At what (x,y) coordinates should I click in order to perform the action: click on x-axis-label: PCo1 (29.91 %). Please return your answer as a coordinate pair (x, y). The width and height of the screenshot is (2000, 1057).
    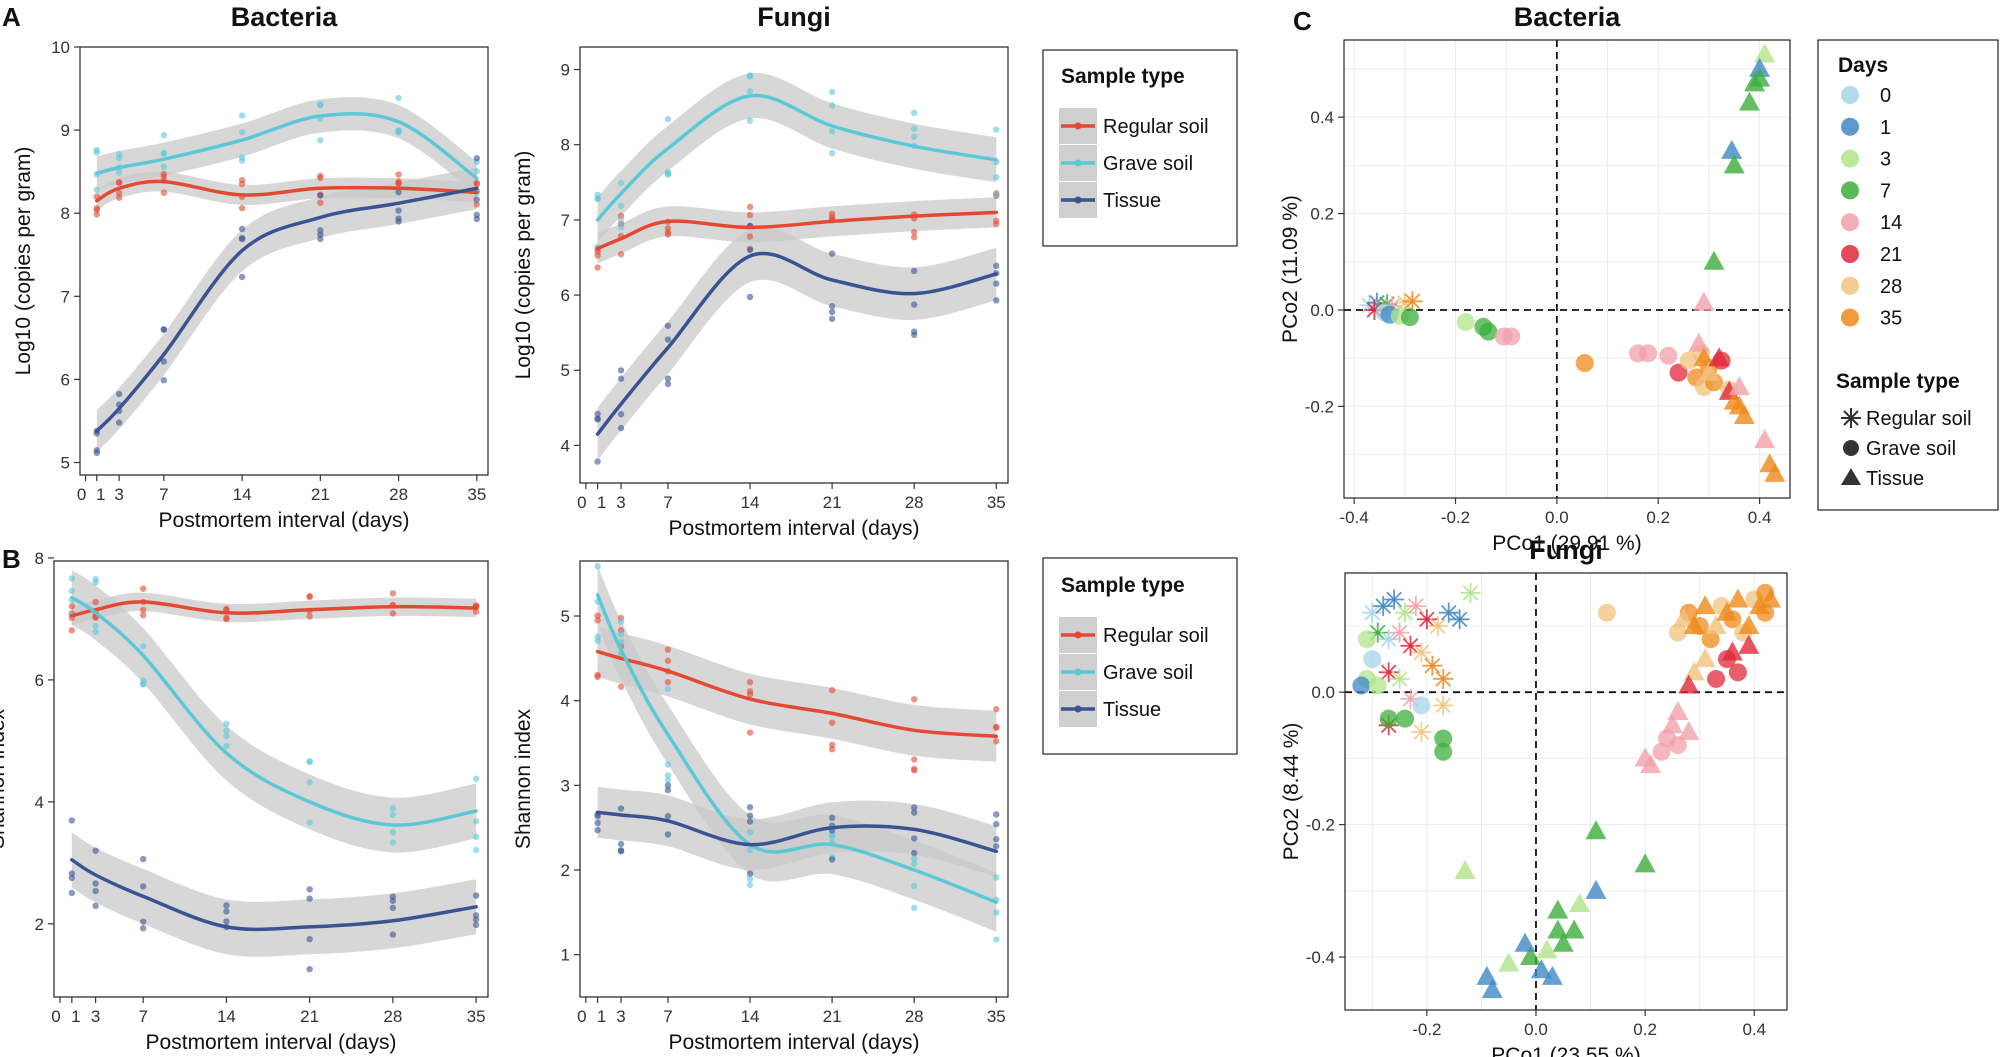
    Looking at the image, I should click on (1566, 543).